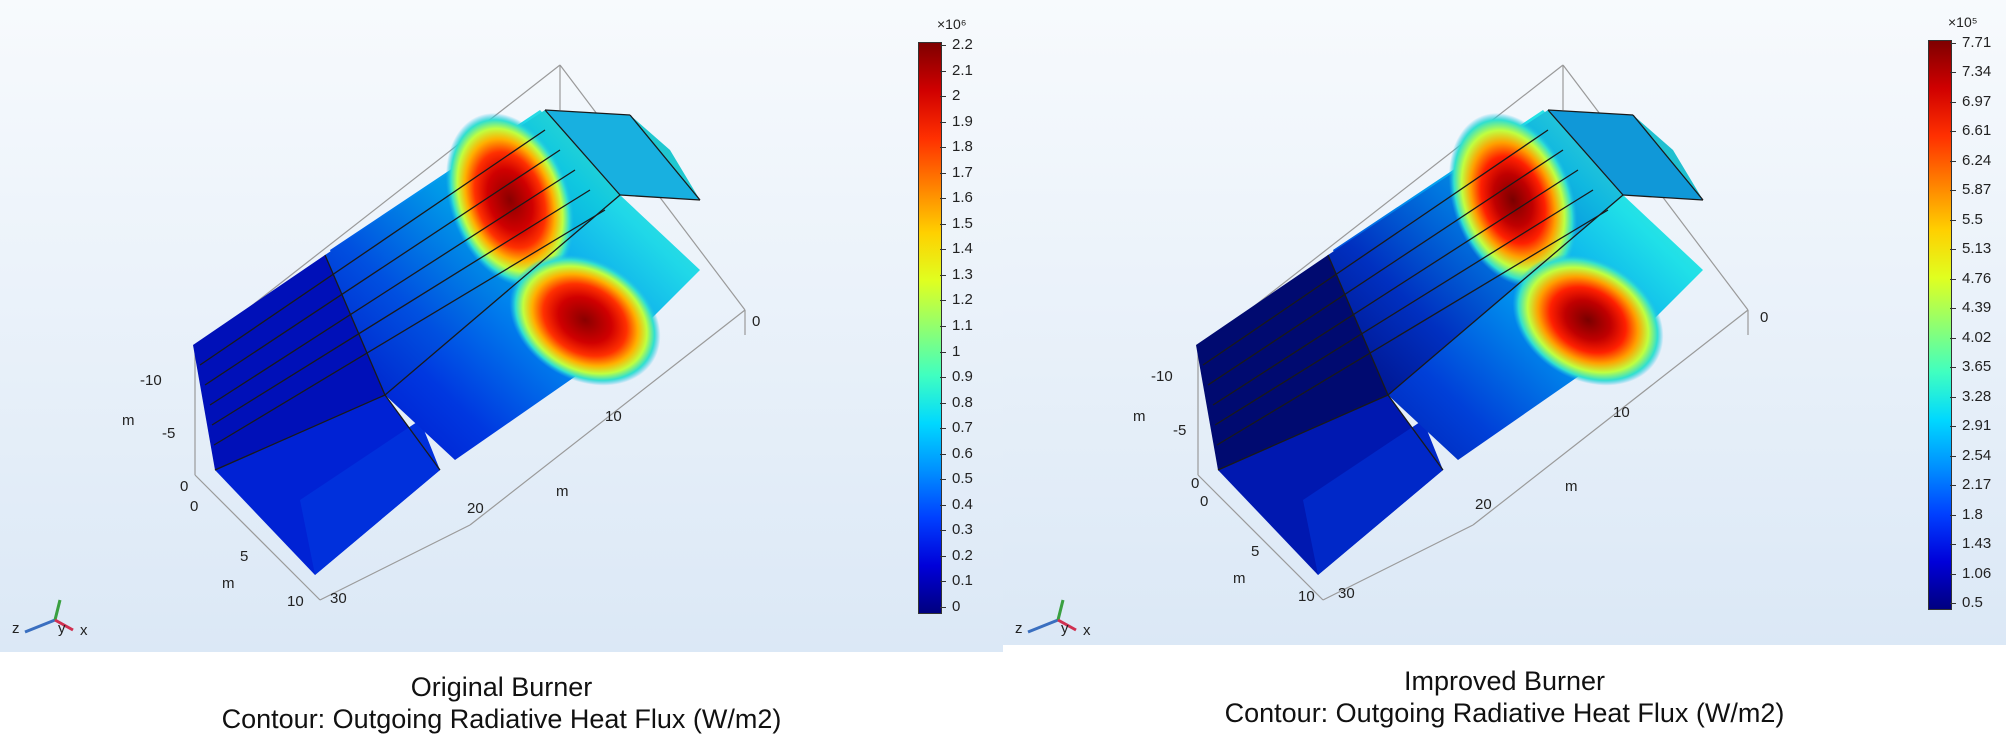 This screenshot has height=740, width=2006. I want to click on colorbar-tick-5: 1.7, so click(956, 172).